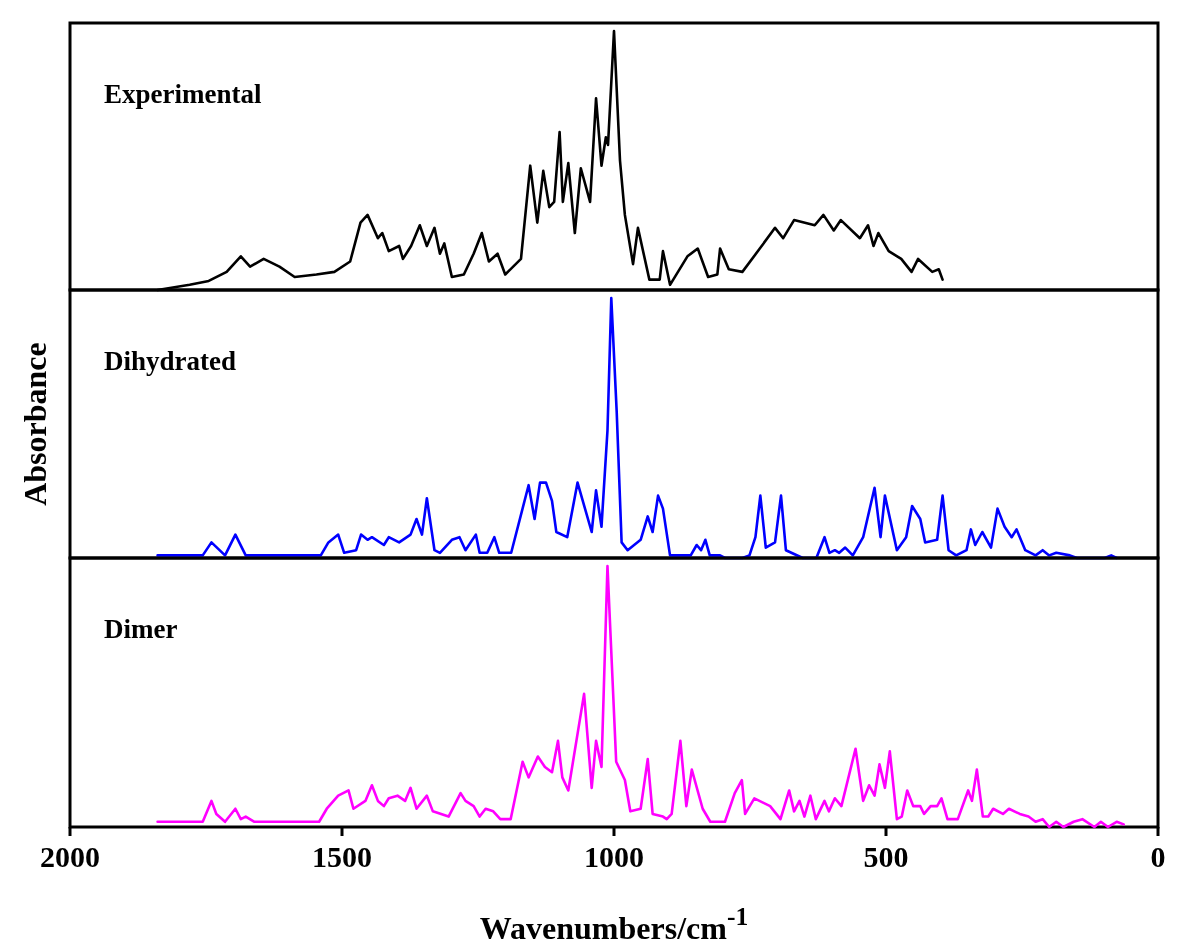  Describe the element at coordinates (886, 856) in the screenshot. I see `x-tick-label: 500` at that location.